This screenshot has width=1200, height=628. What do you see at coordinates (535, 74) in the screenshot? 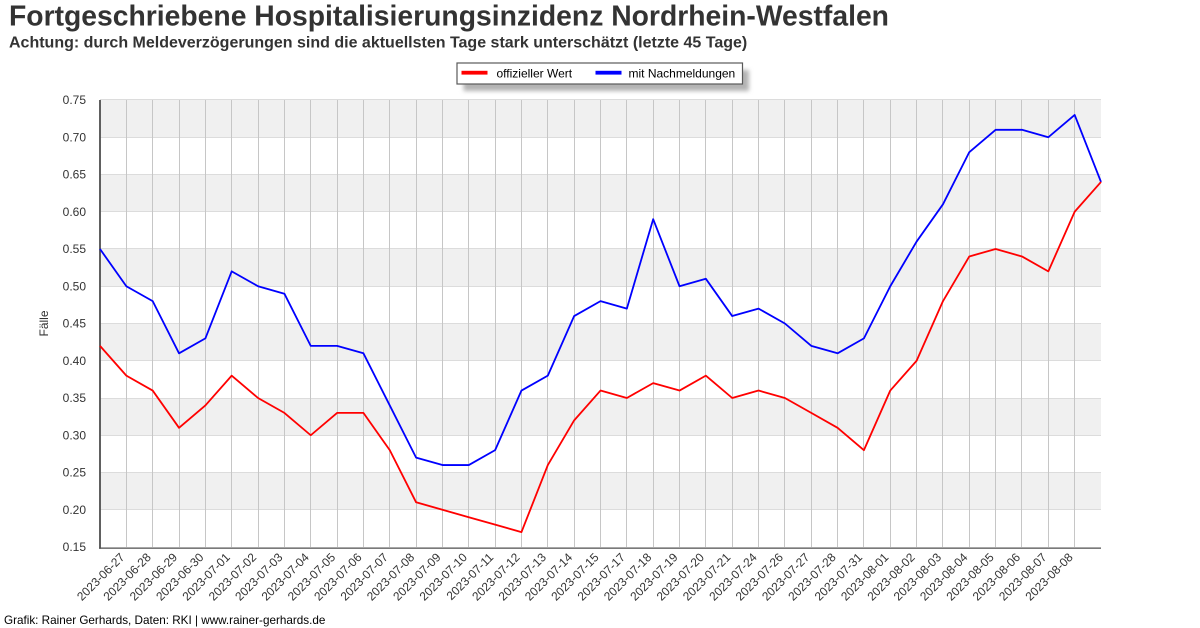
I see `svg-text: offizieller Wert` at bounding box center [535, 74].